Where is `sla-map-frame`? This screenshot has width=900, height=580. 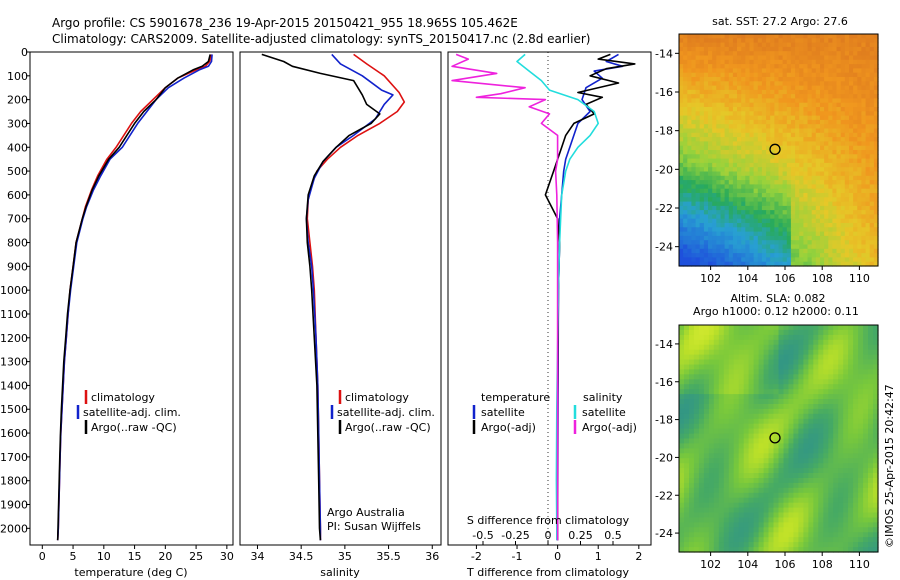 sla-map-frame is located at coordinates (778, 438).